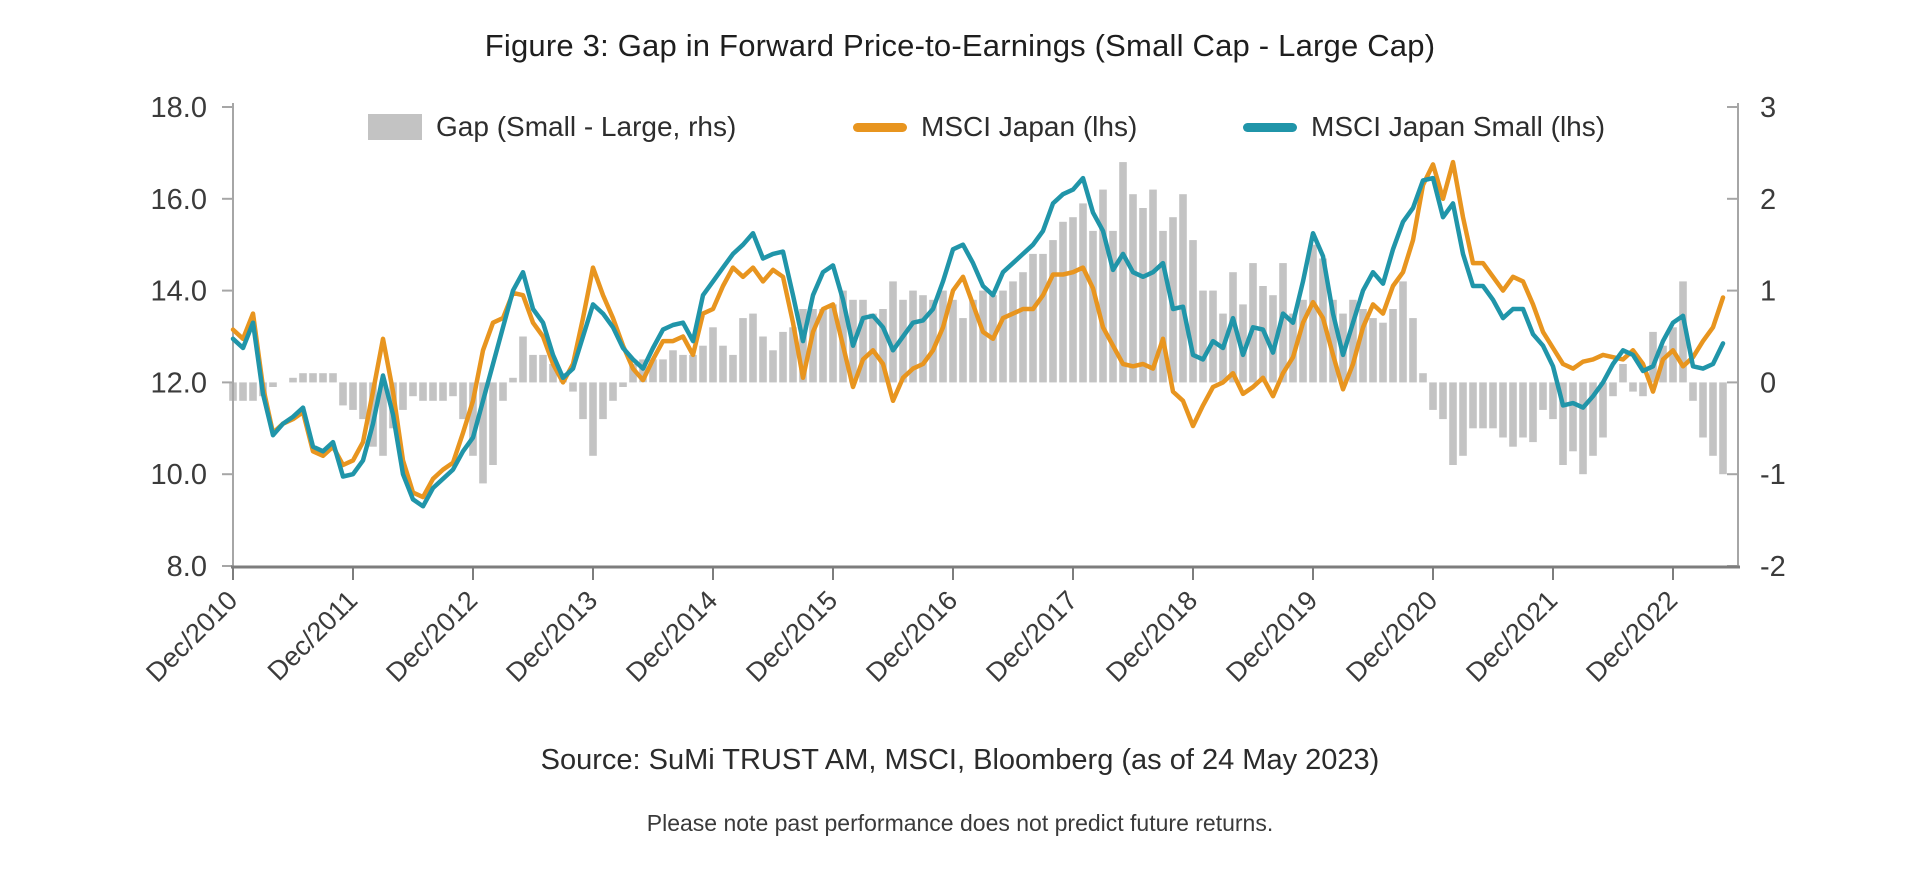 This screenshot has width=1920, height=891. What do you see at coordinates (191, 636) in the screenshot?
I see `x-axis-tick-label: Dec/2010` at bounding box center [191, 636].